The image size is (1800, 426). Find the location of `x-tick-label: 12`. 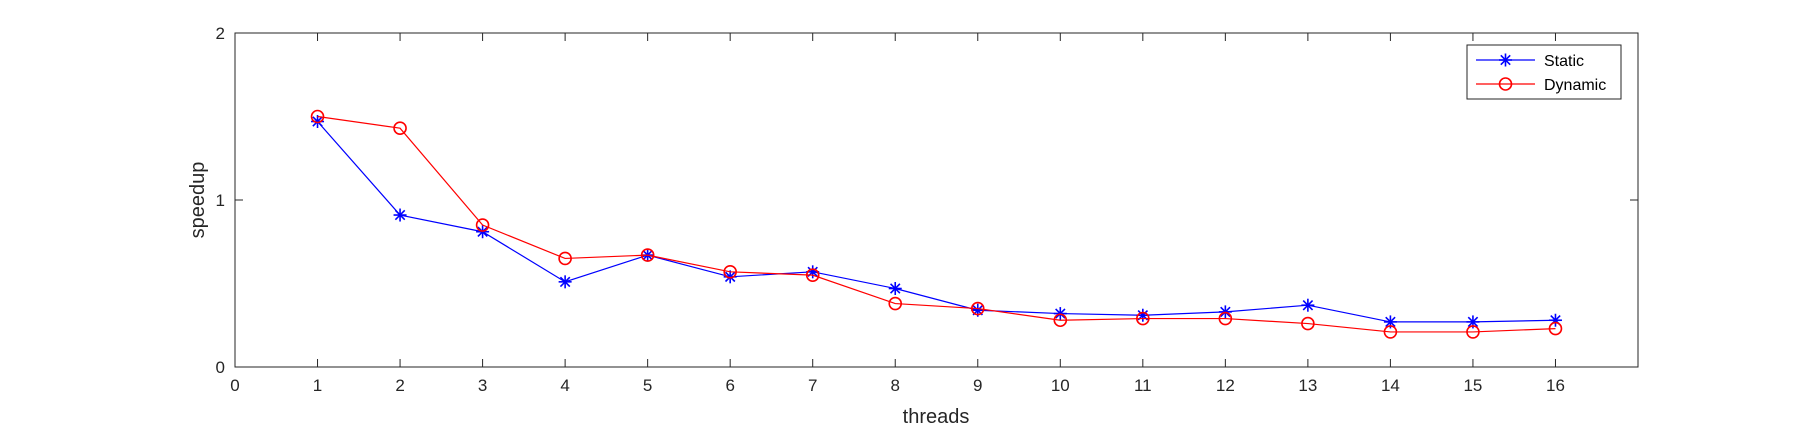

x-tick-label: 12 is located at coordinates (1225, 385).